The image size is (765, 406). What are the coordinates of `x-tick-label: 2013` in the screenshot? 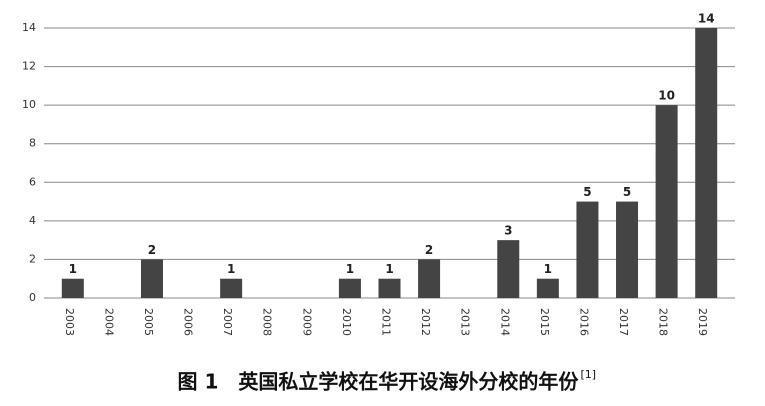 It's located at (465, 322).